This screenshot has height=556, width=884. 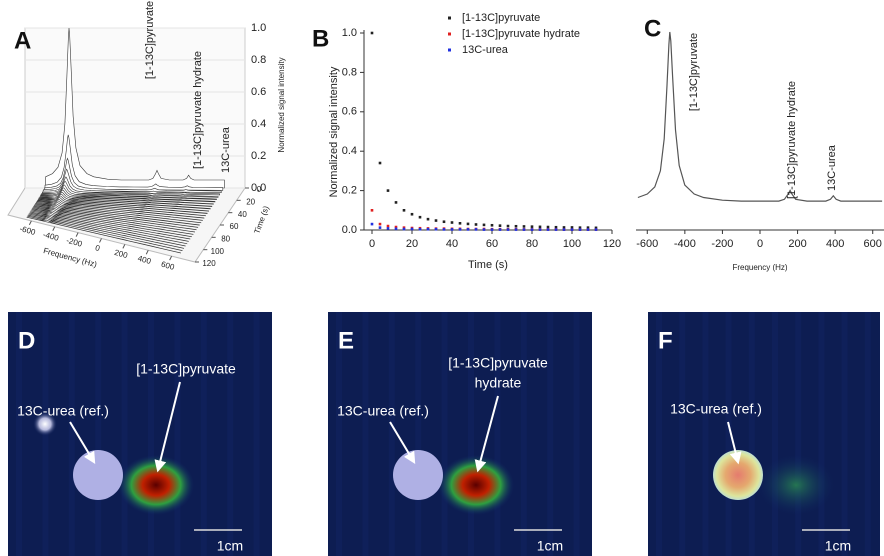 I want to click on scale-label: 1cm, so click(x=838, y=546).